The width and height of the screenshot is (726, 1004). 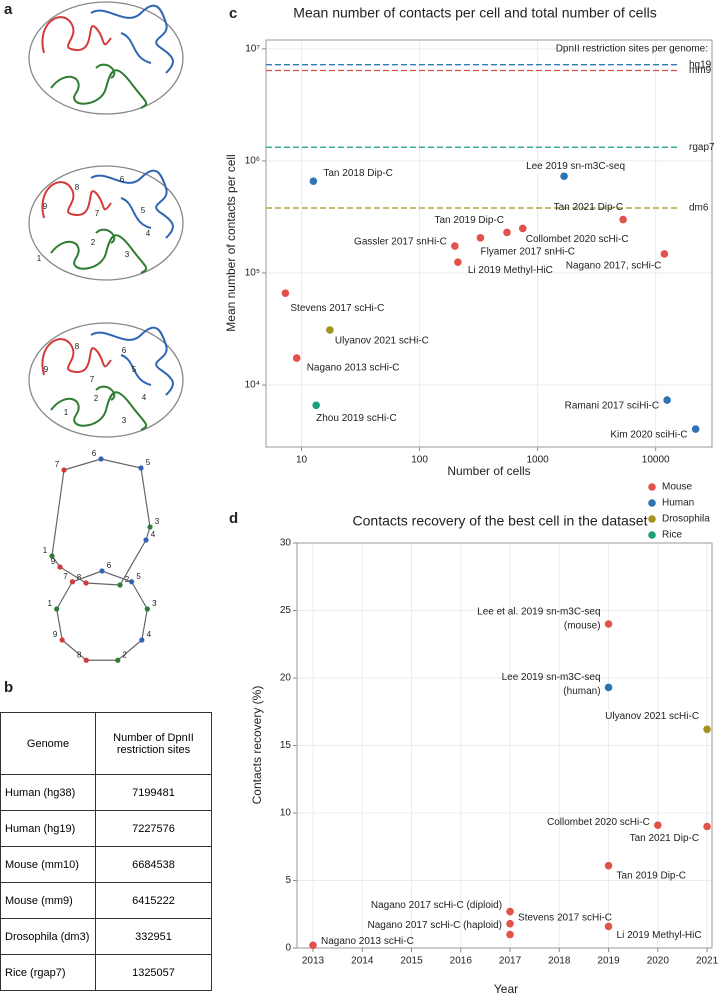 What do you see at coordinates (382, 341) in the screenshot?
I see `point-label: Ulyanov 2021 scHi-C` at bounding box center [382, 341].